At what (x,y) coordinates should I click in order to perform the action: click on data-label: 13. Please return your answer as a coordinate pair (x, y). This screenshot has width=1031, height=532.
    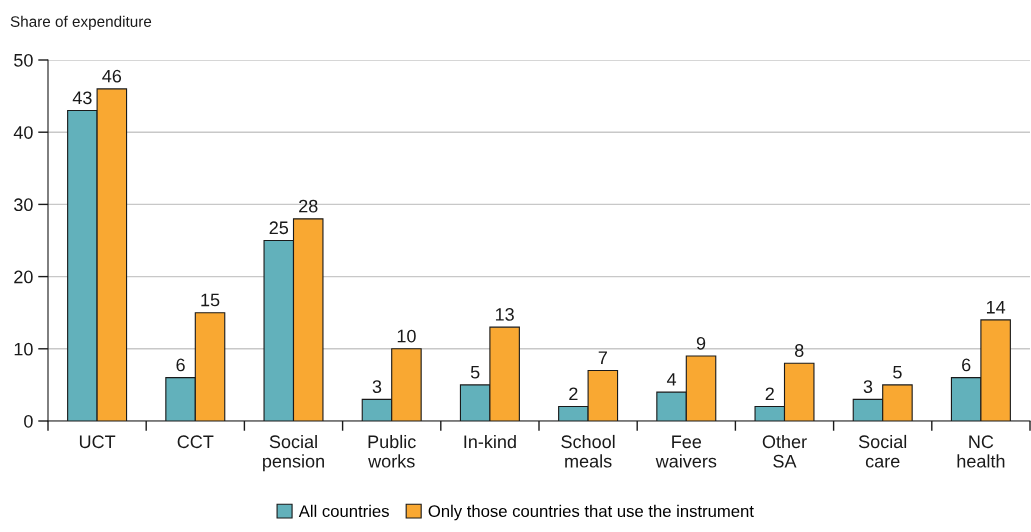
    Looking at the image, I should click on (504, 314).